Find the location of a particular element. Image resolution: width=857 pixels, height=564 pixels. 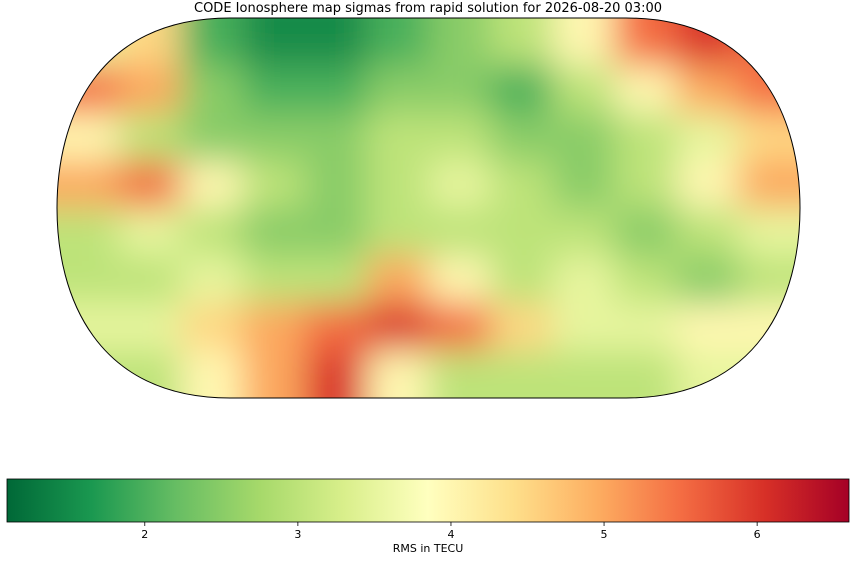

colorbar-tick-label: 3 is located at coordinates (297, 534).